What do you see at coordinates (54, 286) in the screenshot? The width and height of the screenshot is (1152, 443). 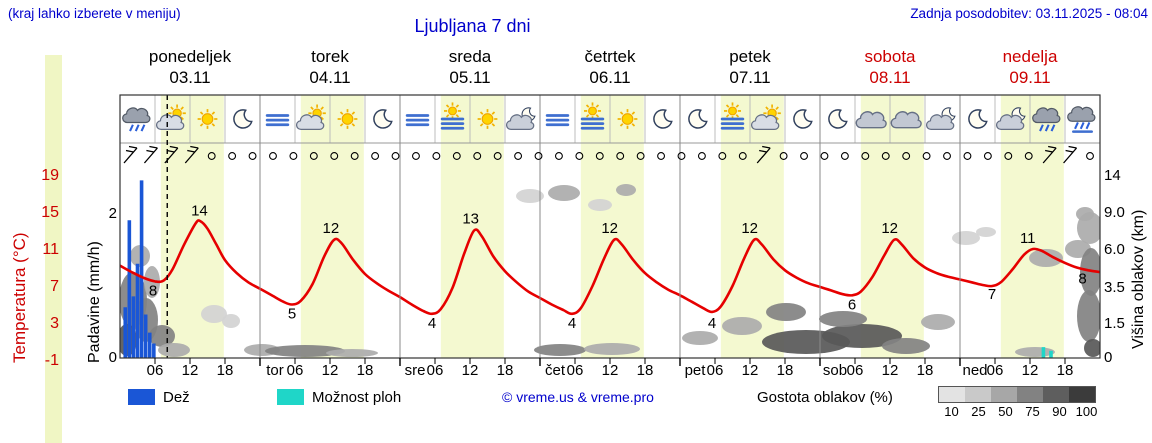 I see `temp-tick-label: 7` at bounding box center [54, 286].